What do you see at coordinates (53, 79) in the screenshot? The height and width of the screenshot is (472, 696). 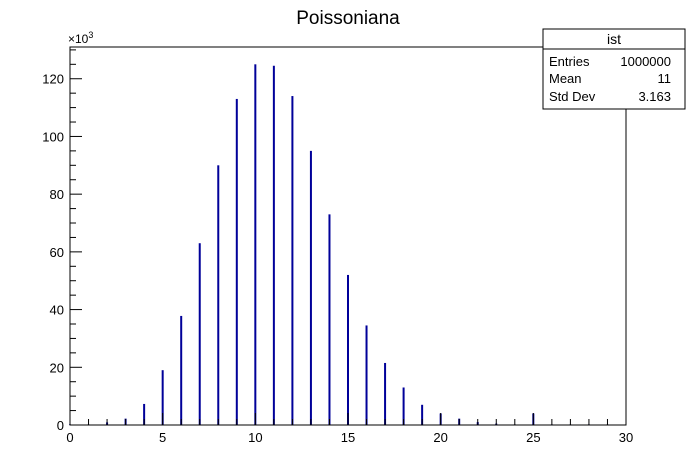 I see `y-tick-label: 120` at bounding box center [53, 79].